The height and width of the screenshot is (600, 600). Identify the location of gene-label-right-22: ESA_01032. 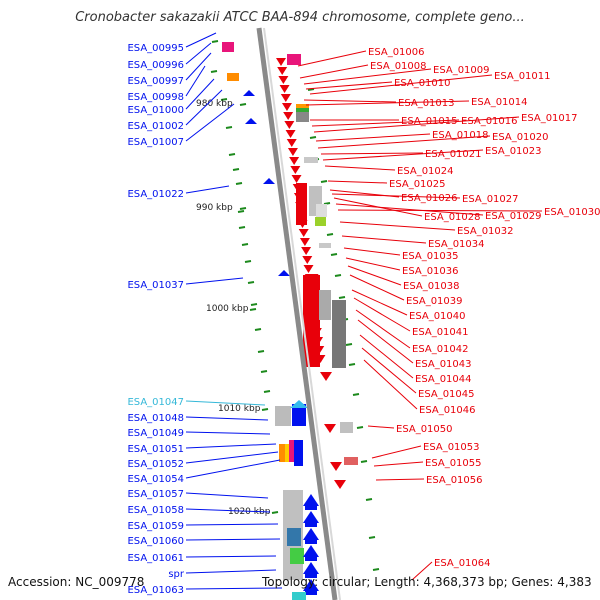
(485, 231).